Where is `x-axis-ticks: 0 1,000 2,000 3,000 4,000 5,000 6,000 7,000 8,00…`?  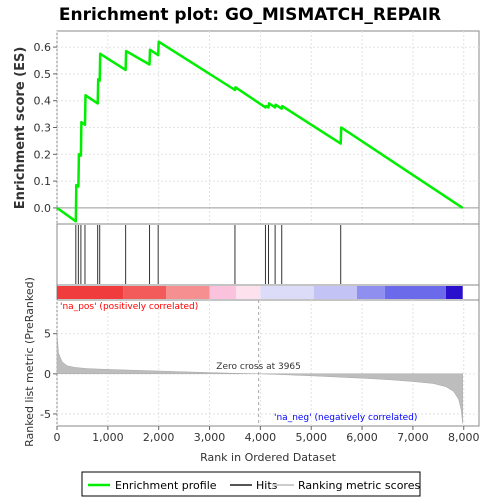
x-axis-ticks: 0 1,000 2,000 3,000 4,000 5,000 6,000 7,000 8,00… is located at coordinates (267, 435).